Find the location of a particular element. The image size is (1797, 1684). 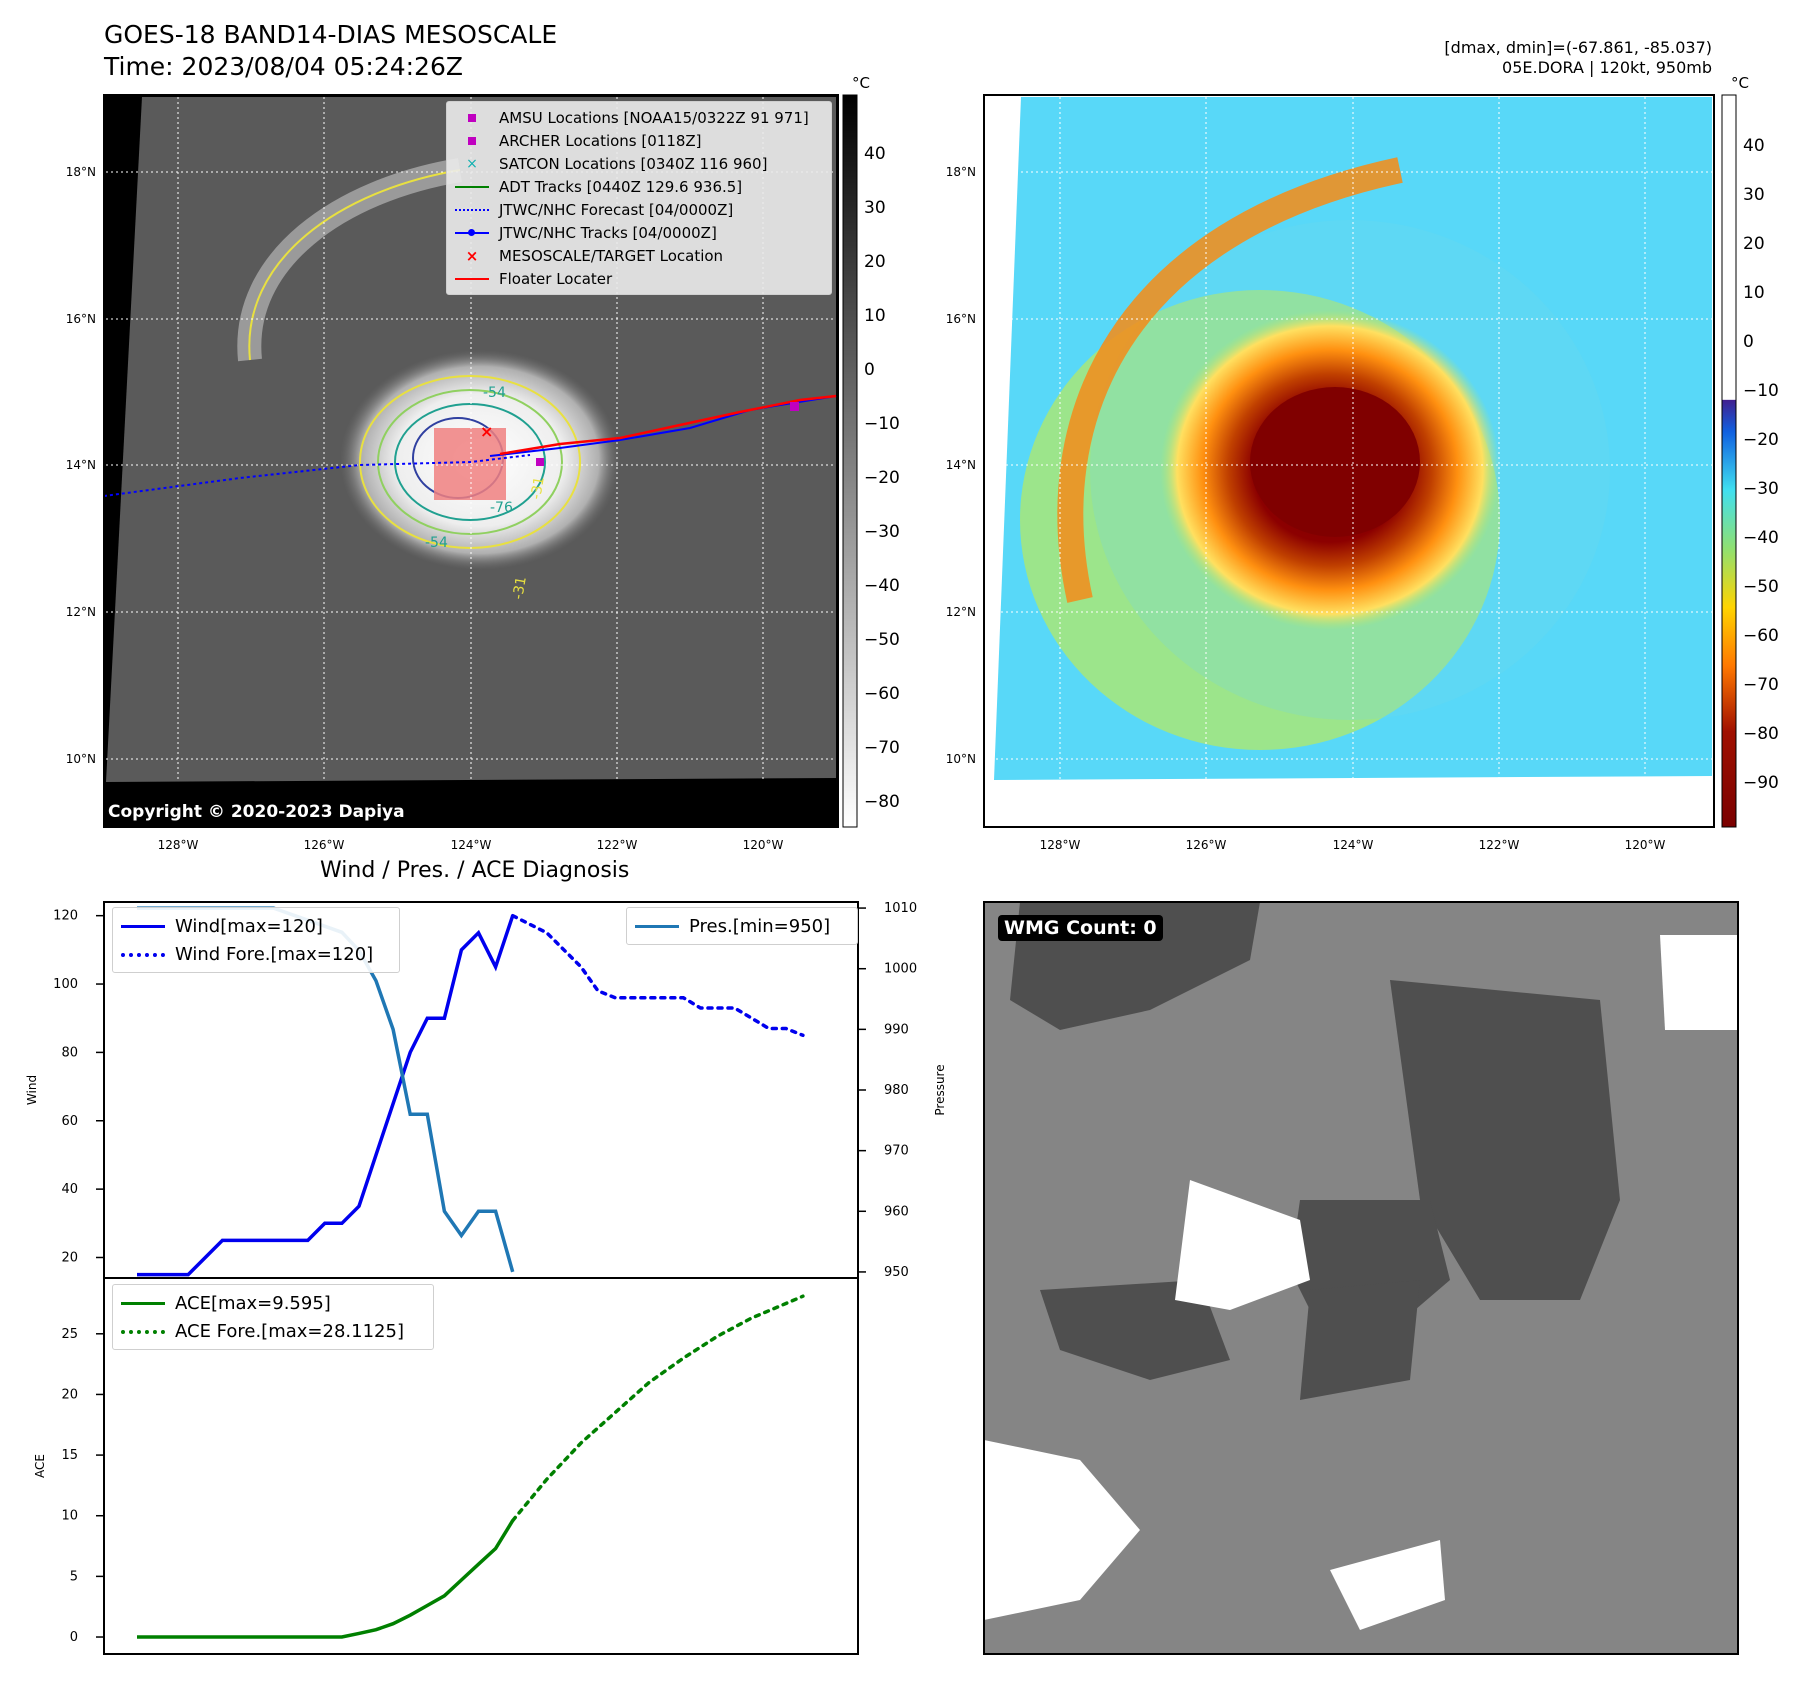

right-map-lon-ticks: 128°W 126°W 124°W 122°W 120°W is located at coordinates (1353, 845).